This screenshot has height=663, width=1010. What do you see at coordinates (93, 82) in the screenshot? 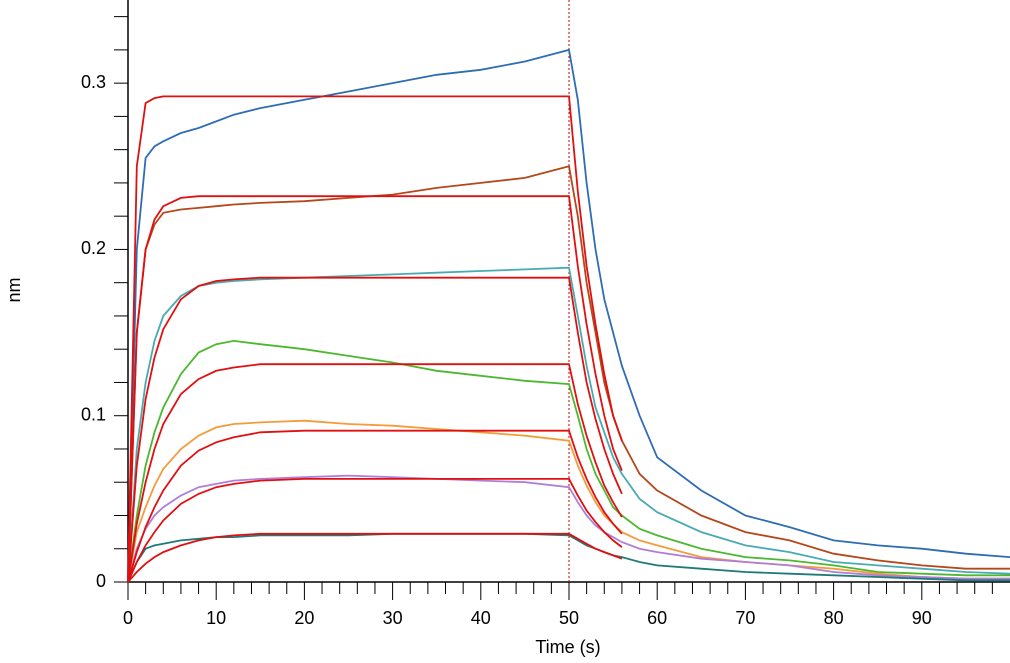
I see `y-tick-label: 0.3` at bounding box center [93, 82].